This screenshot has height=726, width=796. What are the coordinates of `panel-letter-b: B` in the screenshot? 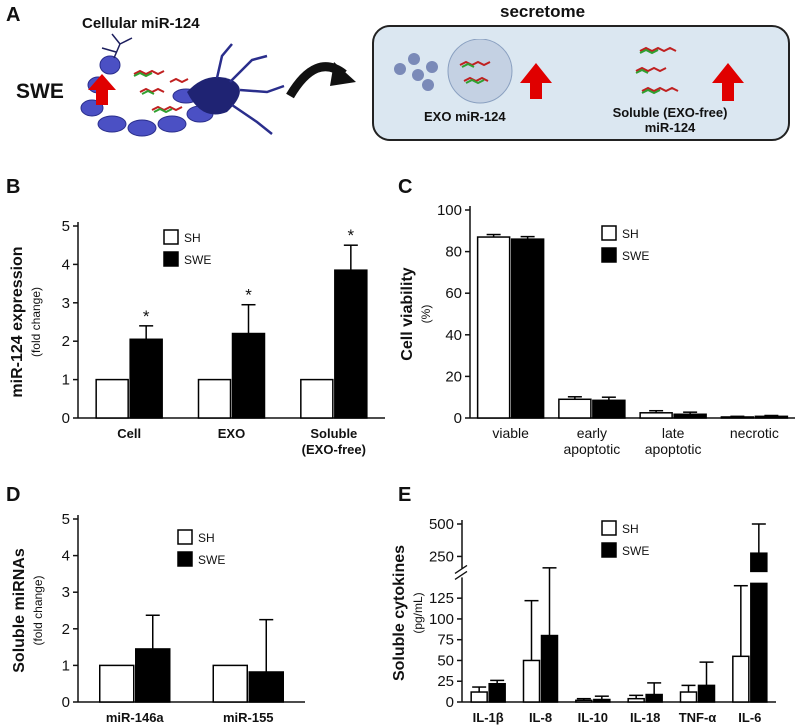 It's located at (13, 187).